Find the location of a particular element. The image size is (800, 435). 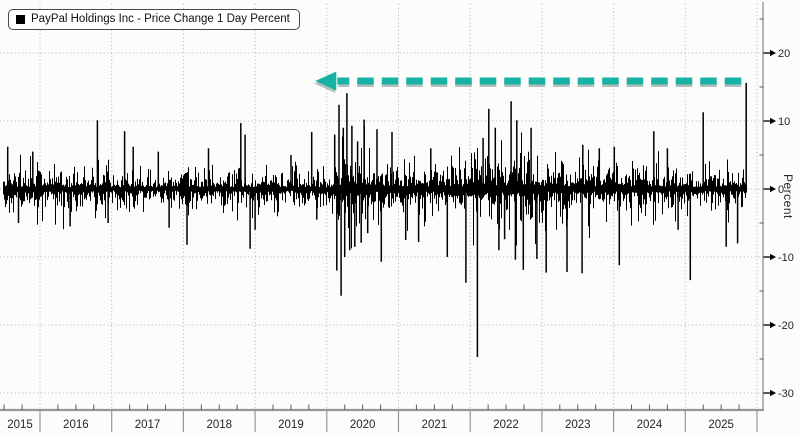

legend-marker-swatch is located at coordinates (20, 19).